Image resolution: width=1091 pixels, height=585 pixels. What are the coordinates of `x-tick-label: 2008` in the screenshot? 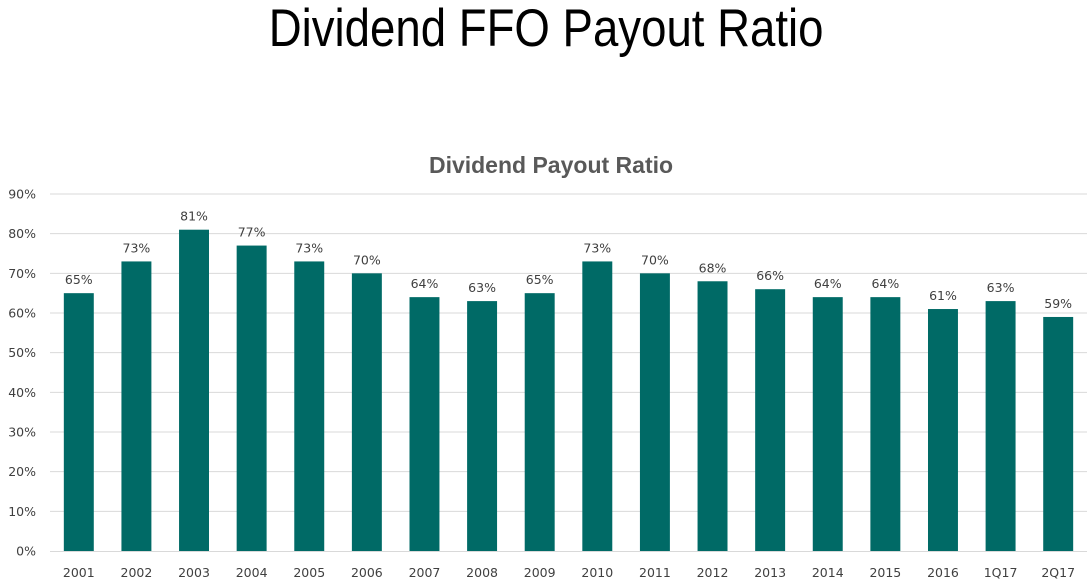 It's located at (482, 572).